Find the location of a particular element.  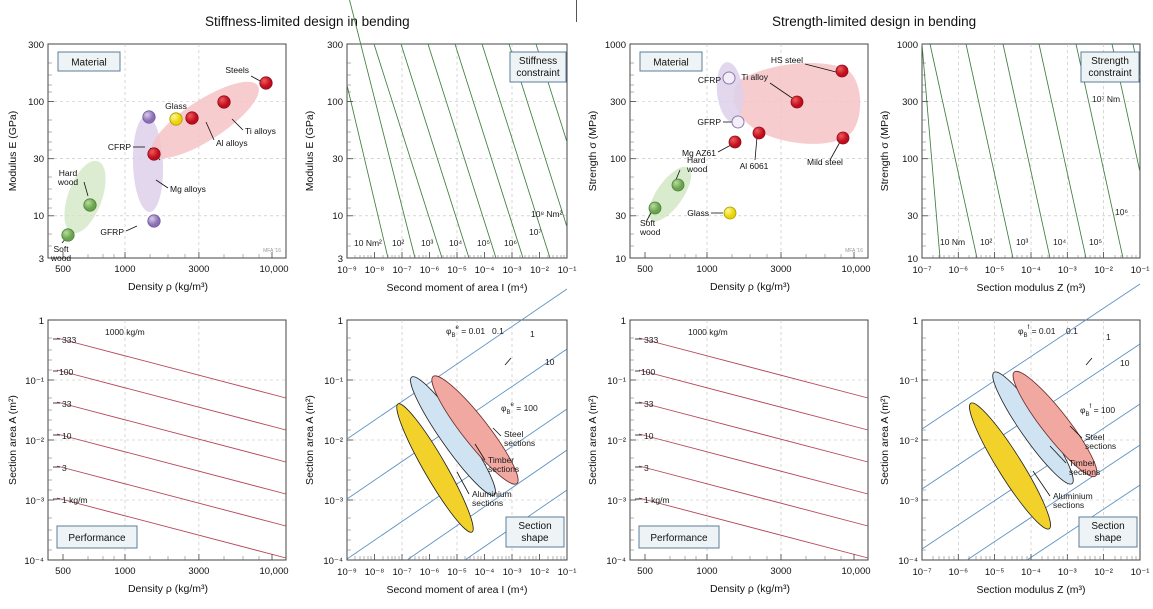

phi-label-first: φBe = 0.01 is located at coordinates (465, 332).